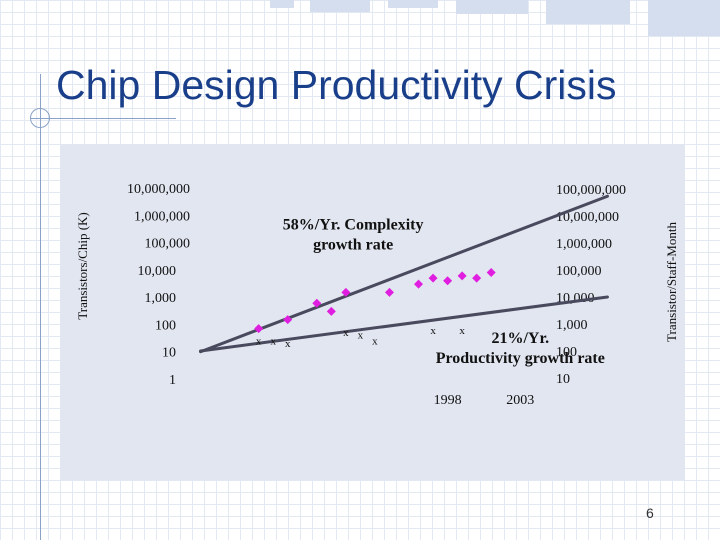  Describe the element at coordinates (40, 307) in the screenshot. I see `title-rule-vertical` at that location.